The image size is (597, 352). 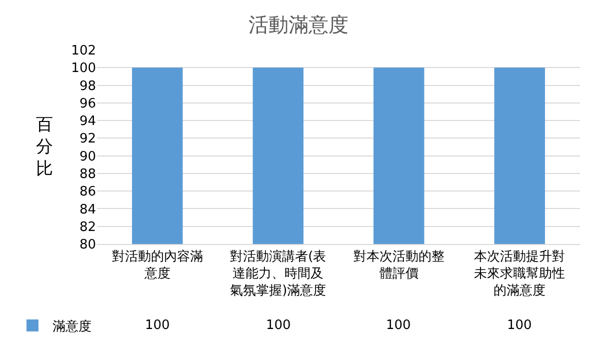 I want to click on y-tick-label: 94, so click(x=87, y=122).